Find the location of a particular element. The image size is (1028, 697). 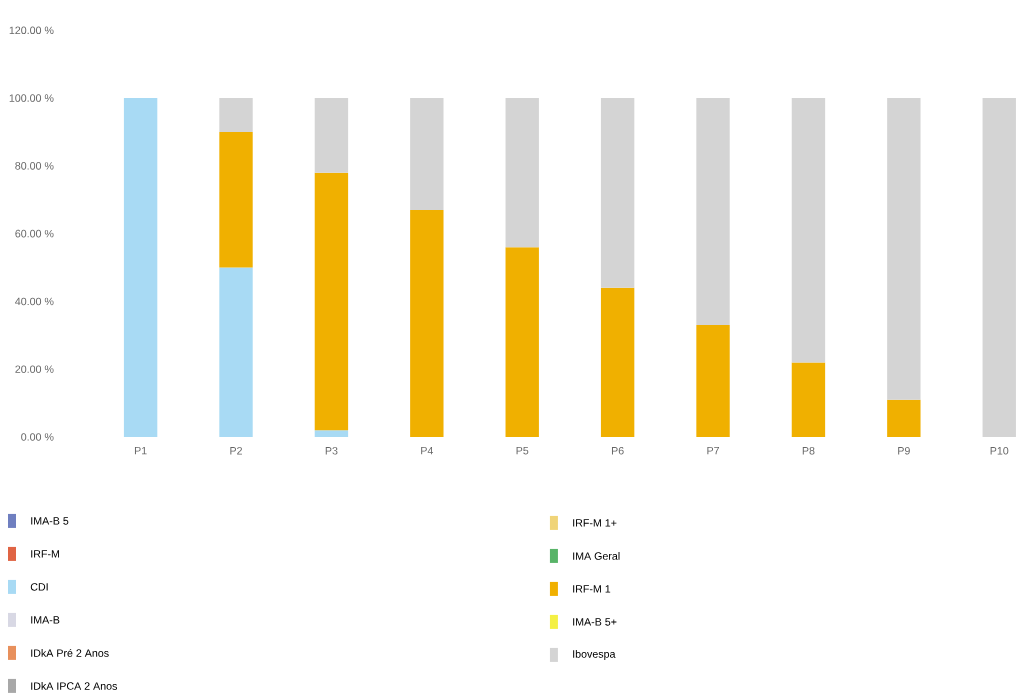

legend-label: IMA-B 5 is located at coordinates (50, 521).